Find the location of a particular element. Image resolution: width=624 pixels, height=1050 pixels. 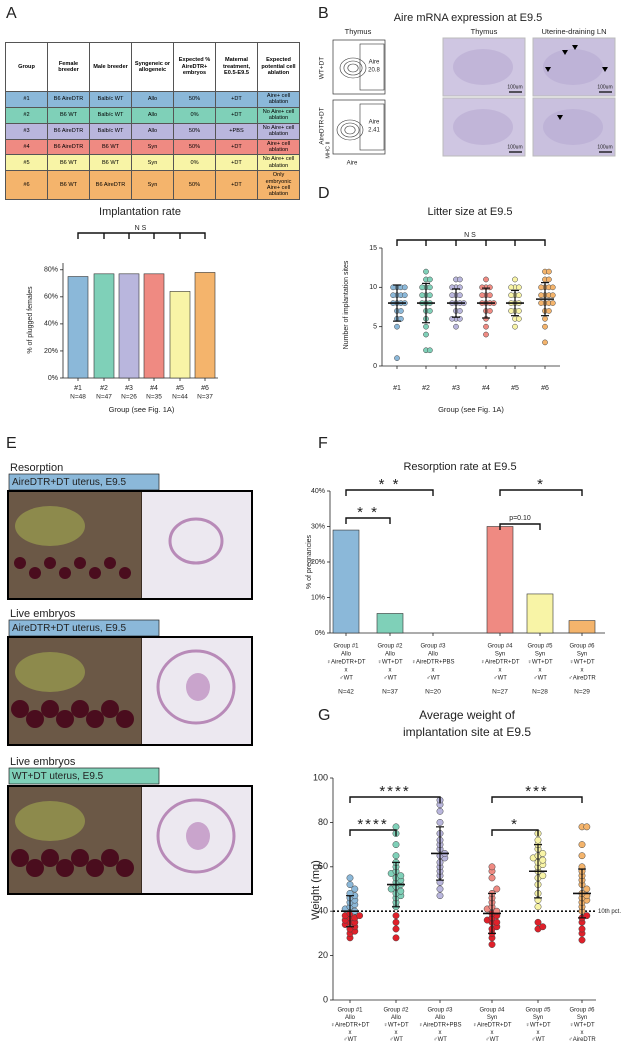

section-heading: Resorption is located at coordinates (36, 468).